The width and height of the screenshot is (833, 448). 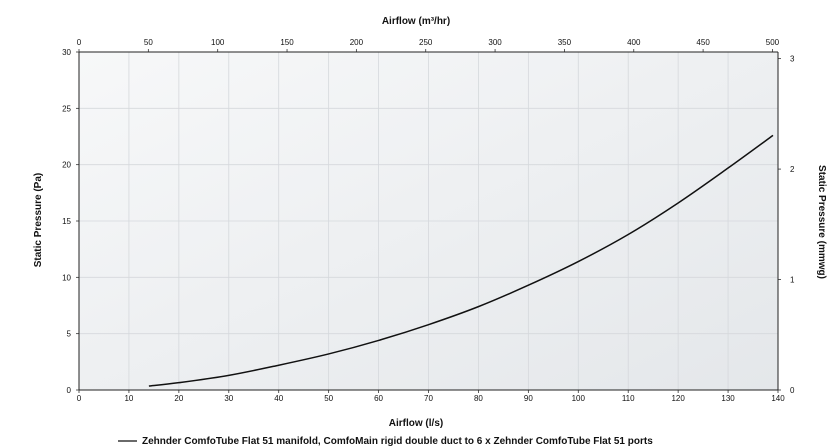 I want to click on x2-tick-label: 150, so click(x=287, y=42).